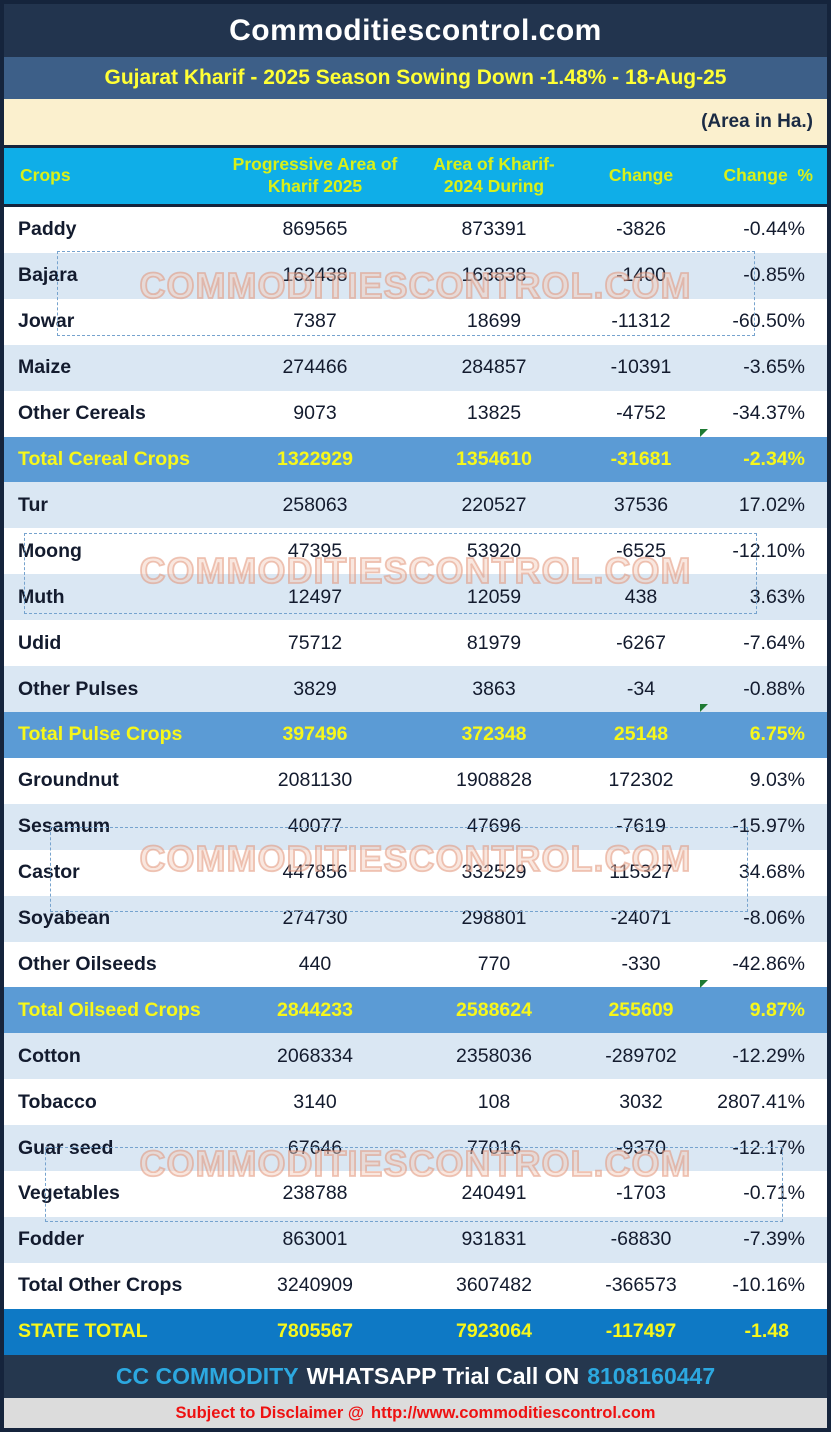 This screenshot has width=831, height=1432. I want to click on disclaimer-link: http://www.commoditiescontrol.com, so click(513, 1412).